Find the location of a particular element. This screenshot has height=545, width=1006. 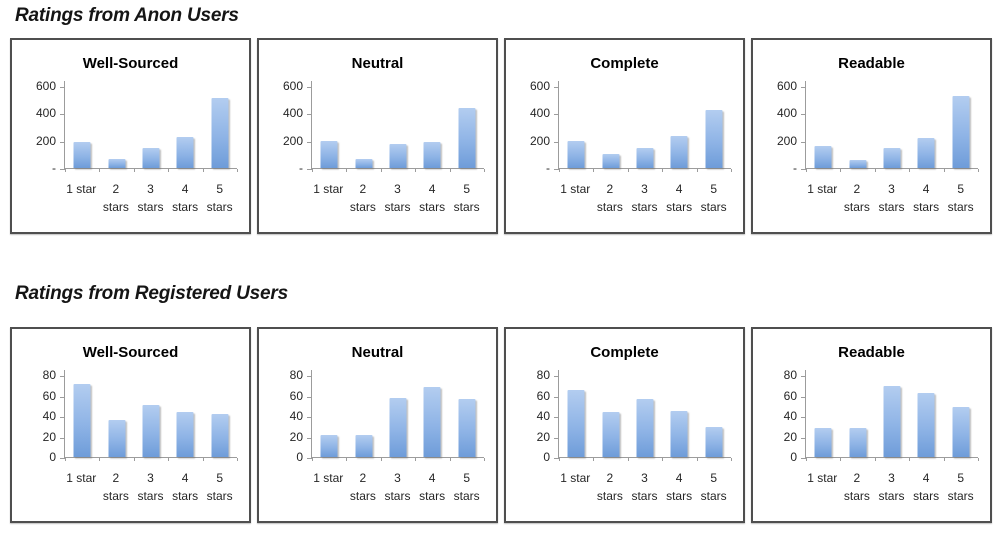

x-axis-label-line: 2 is located at coordinates (857, 478).